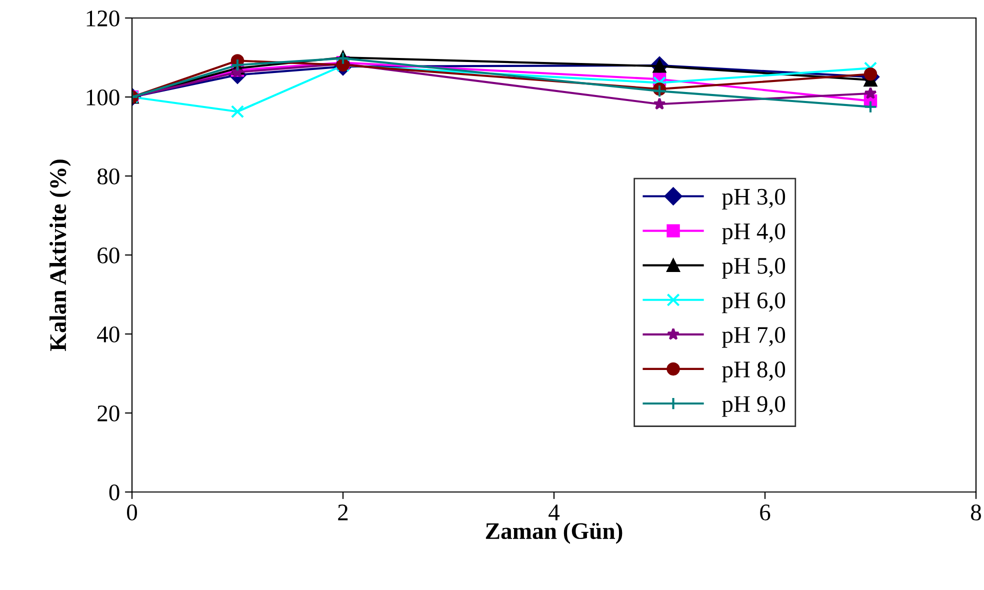 The width and height of the screenshot is (984, 590). What do you see at coordinates (554, 512) in the screenshot?
I see `x-tick-label: 4` at bounding box center [554, 512].